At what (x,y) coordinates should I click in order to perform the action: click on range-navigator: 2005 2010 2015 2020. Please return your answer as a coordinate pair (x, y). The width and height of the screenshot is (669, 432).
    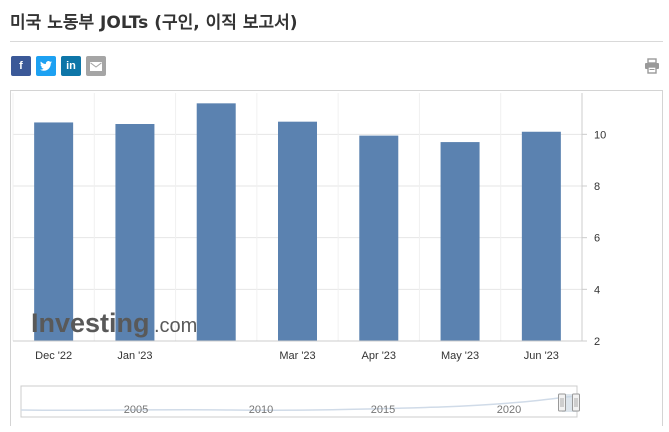
    Looking at the image, I should click on (300, 401).